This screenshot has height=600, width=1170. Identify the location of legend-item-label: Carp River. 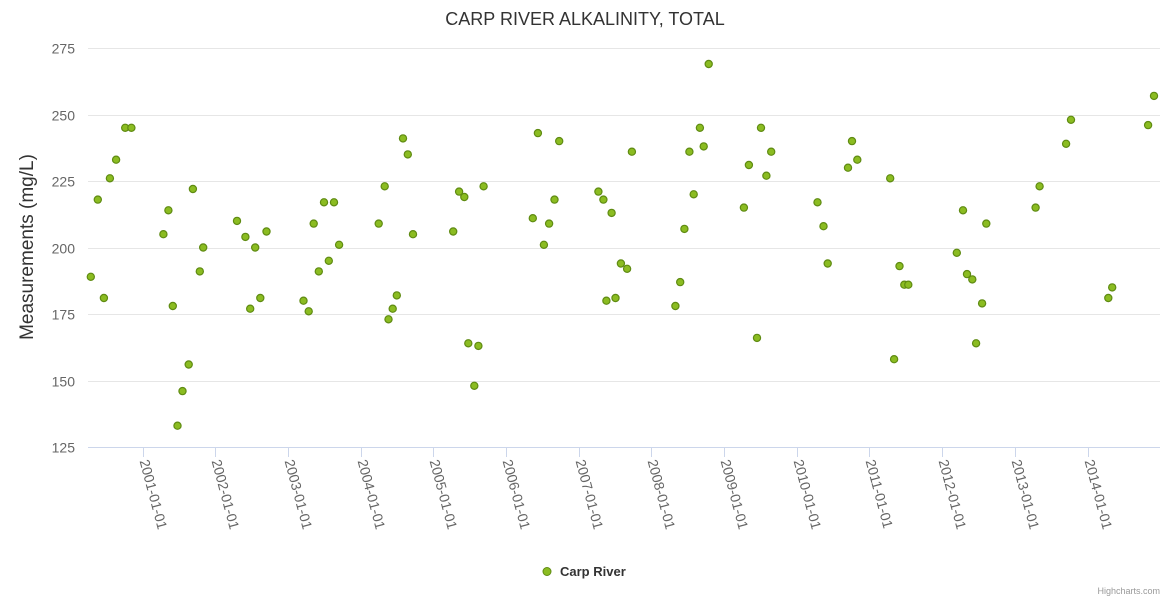
(593, 571).